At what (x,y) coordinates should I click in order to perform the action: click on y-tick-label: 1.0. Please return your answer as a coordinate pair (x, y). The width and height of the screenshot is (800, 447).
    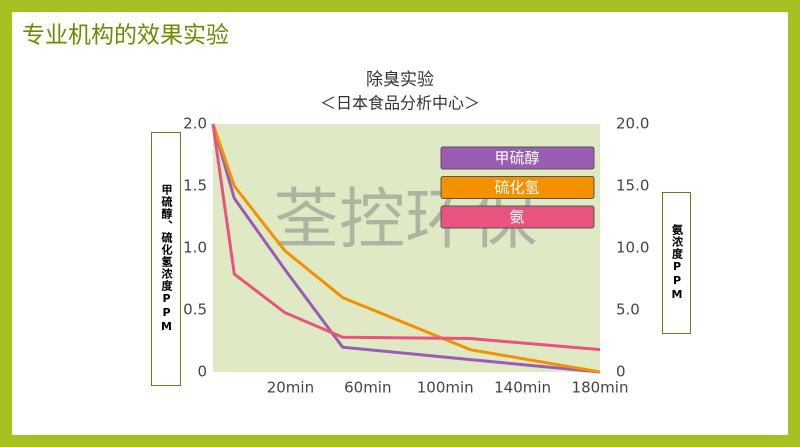
    Looking at the image, I should click on (195, 248).